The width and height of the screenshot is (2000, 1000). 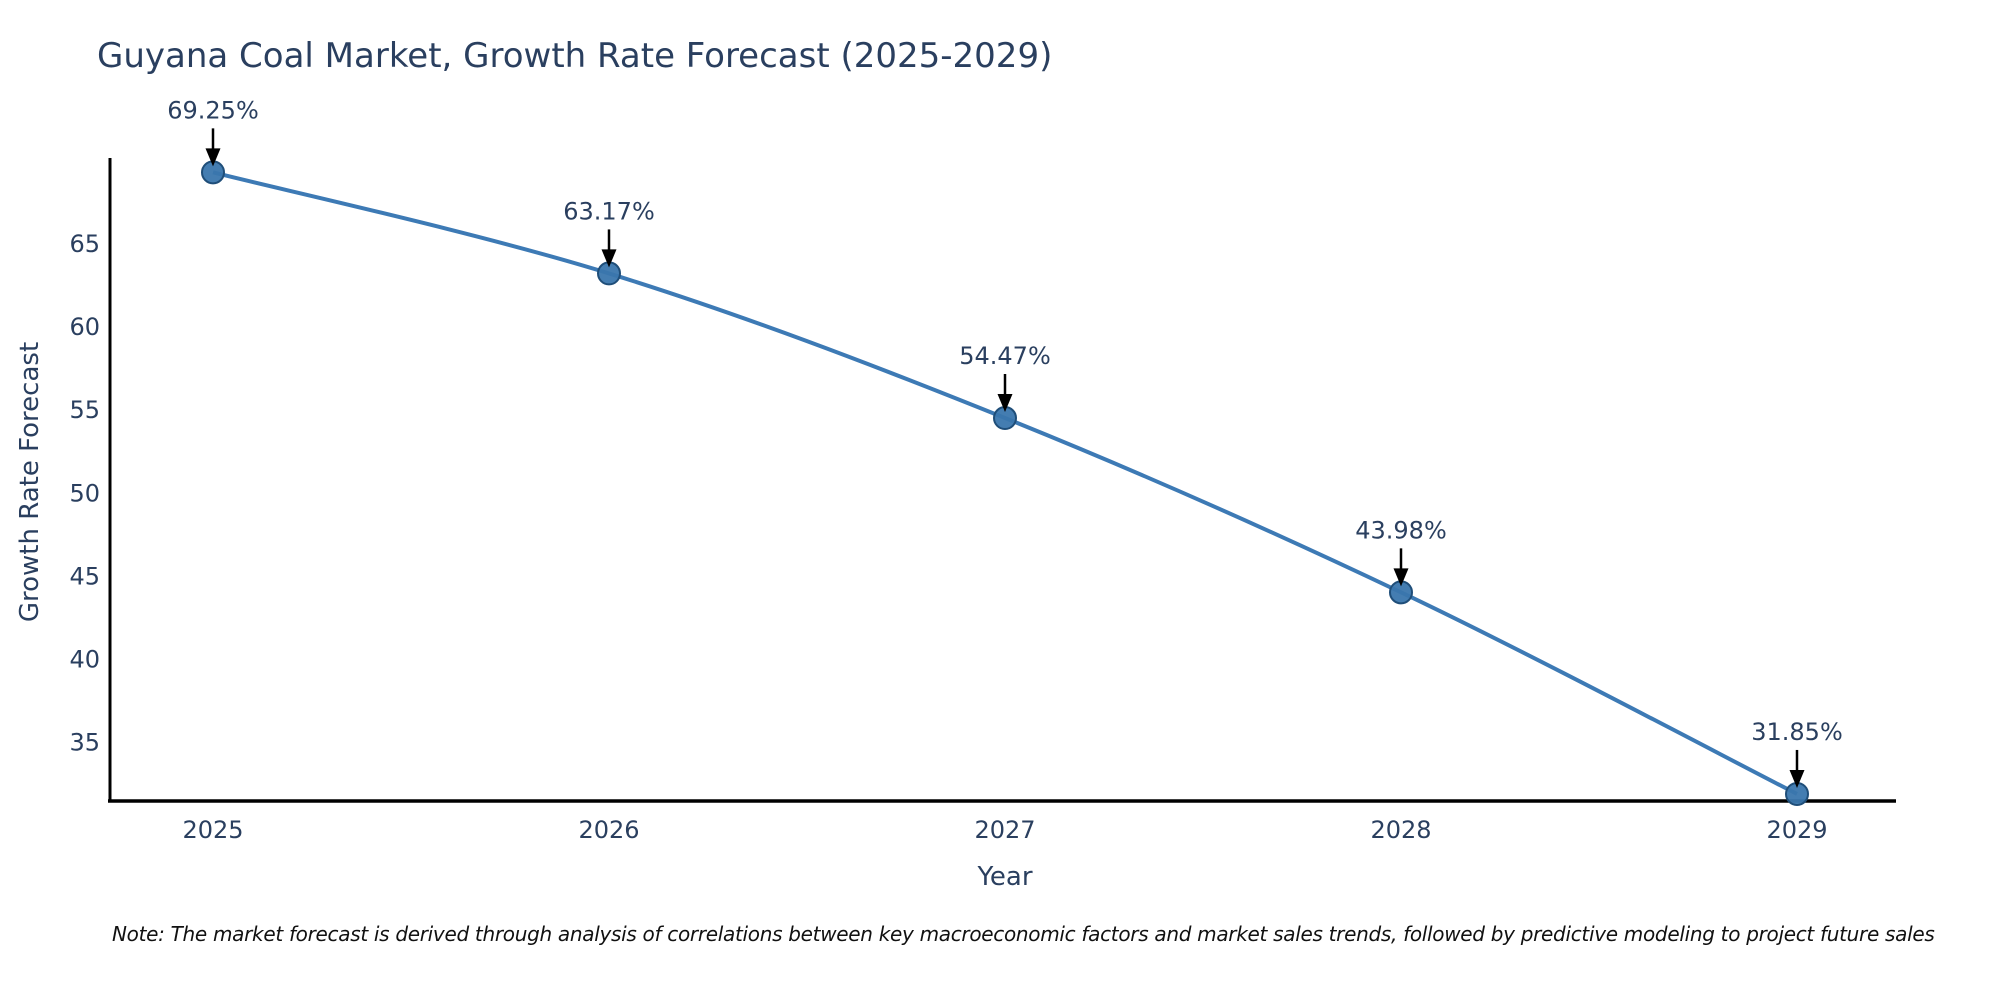 What do you see at coordinates (1401, 530) in the screenshot?
I see `data-point-label: 43.98%` at bounding box center [1401, 530].